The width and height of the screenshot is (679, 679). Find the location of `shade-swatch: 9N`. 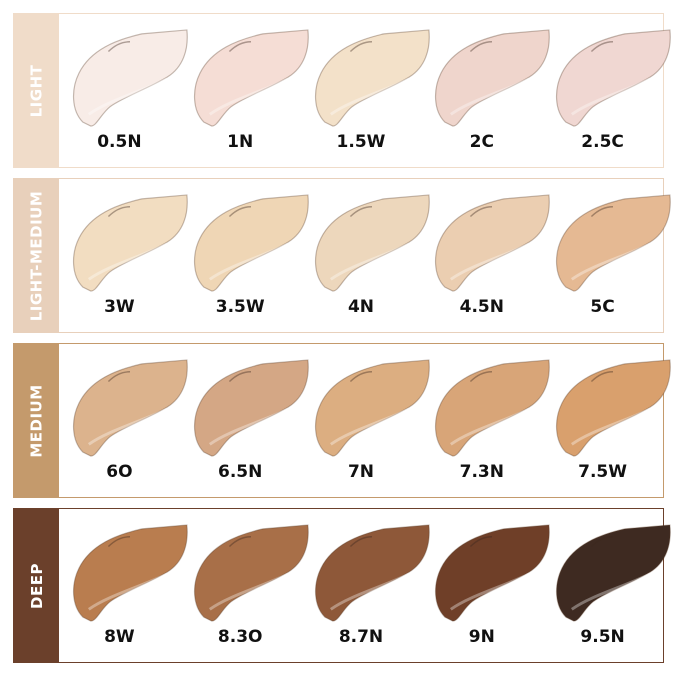

shade-swatch: 9N is located at coordinates (486, 585).